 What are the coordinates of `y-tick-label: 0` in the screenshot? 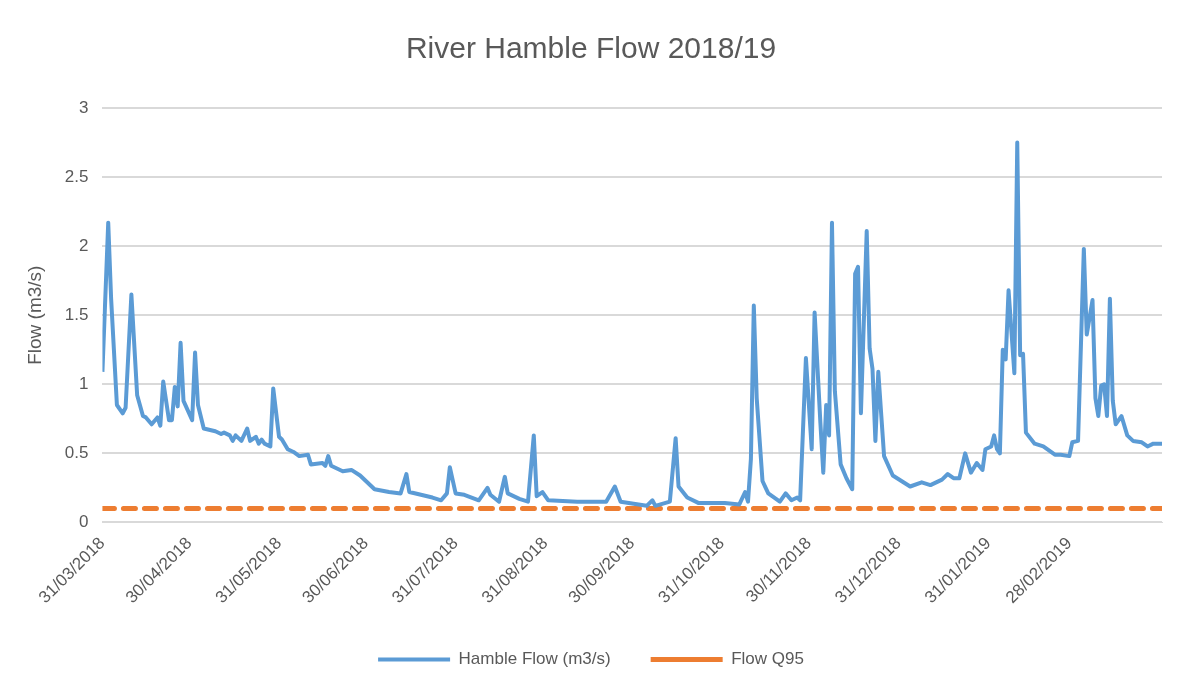 It's located at (83, 522).